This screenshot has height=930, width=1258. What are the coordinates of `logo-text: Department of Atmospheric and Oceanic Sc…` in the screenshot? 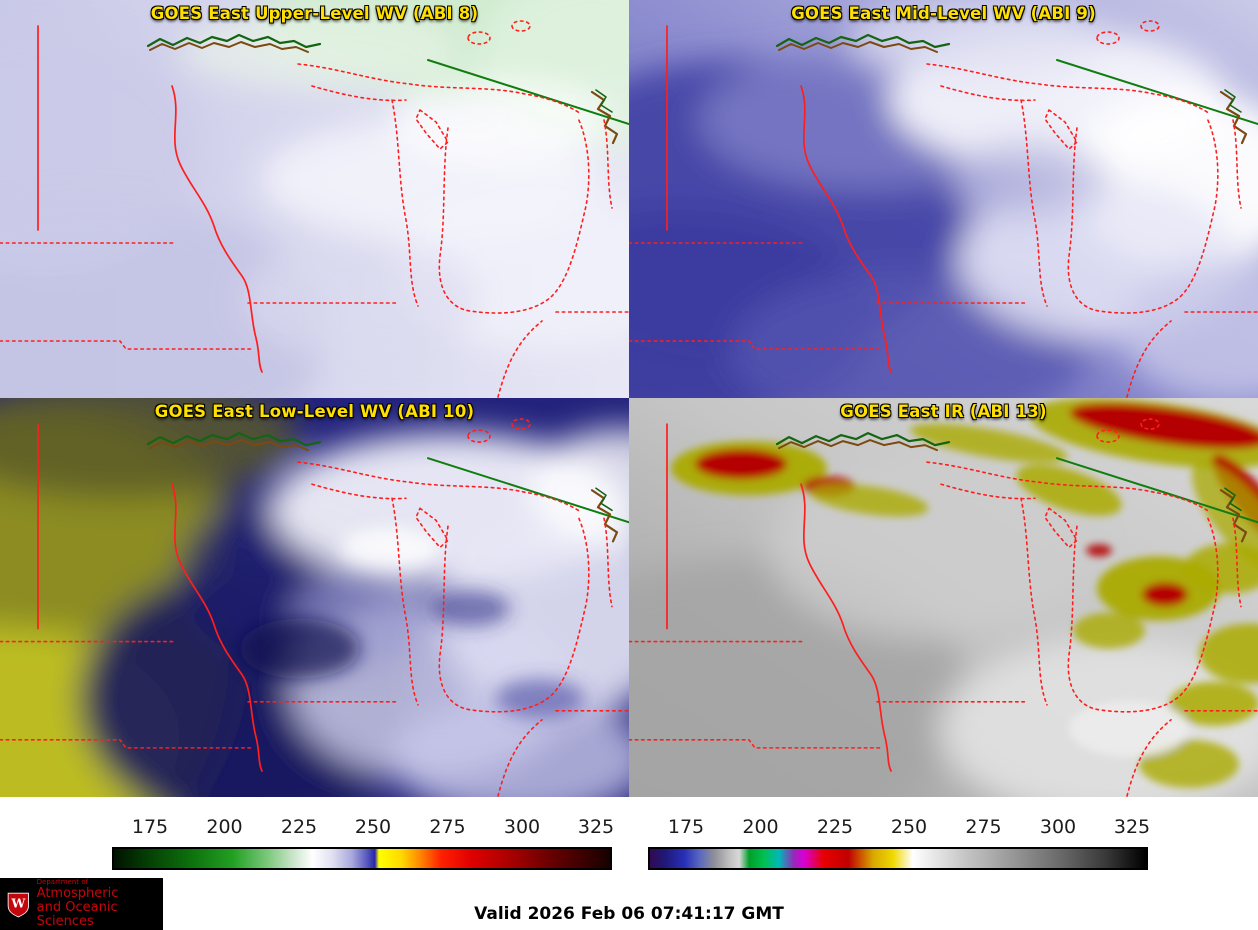 It's located at (96, 903).